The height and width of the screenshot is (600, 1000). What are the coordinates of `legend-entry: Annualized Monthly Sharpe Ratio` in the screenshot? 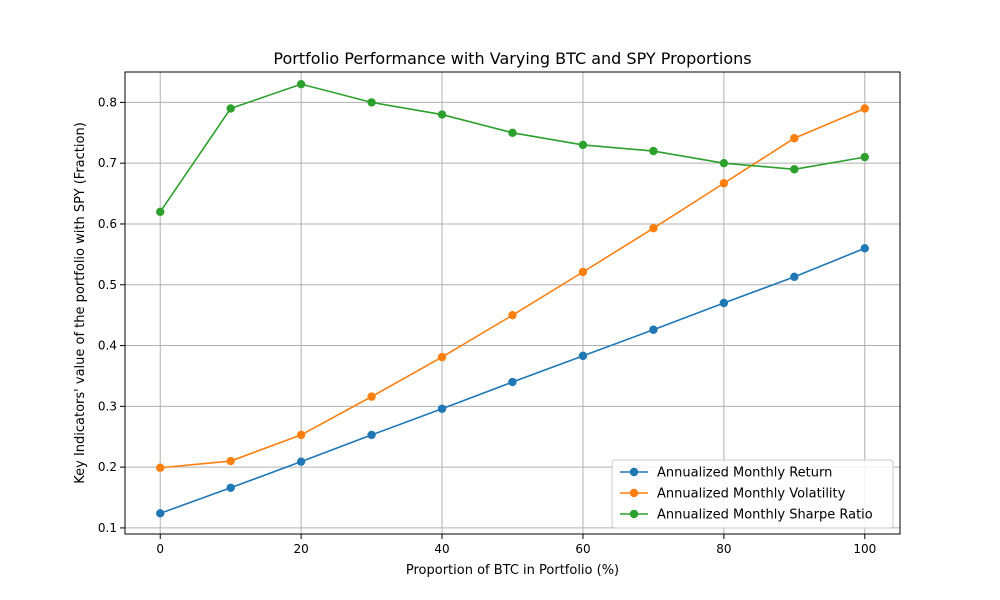 It's located at (746, 515).